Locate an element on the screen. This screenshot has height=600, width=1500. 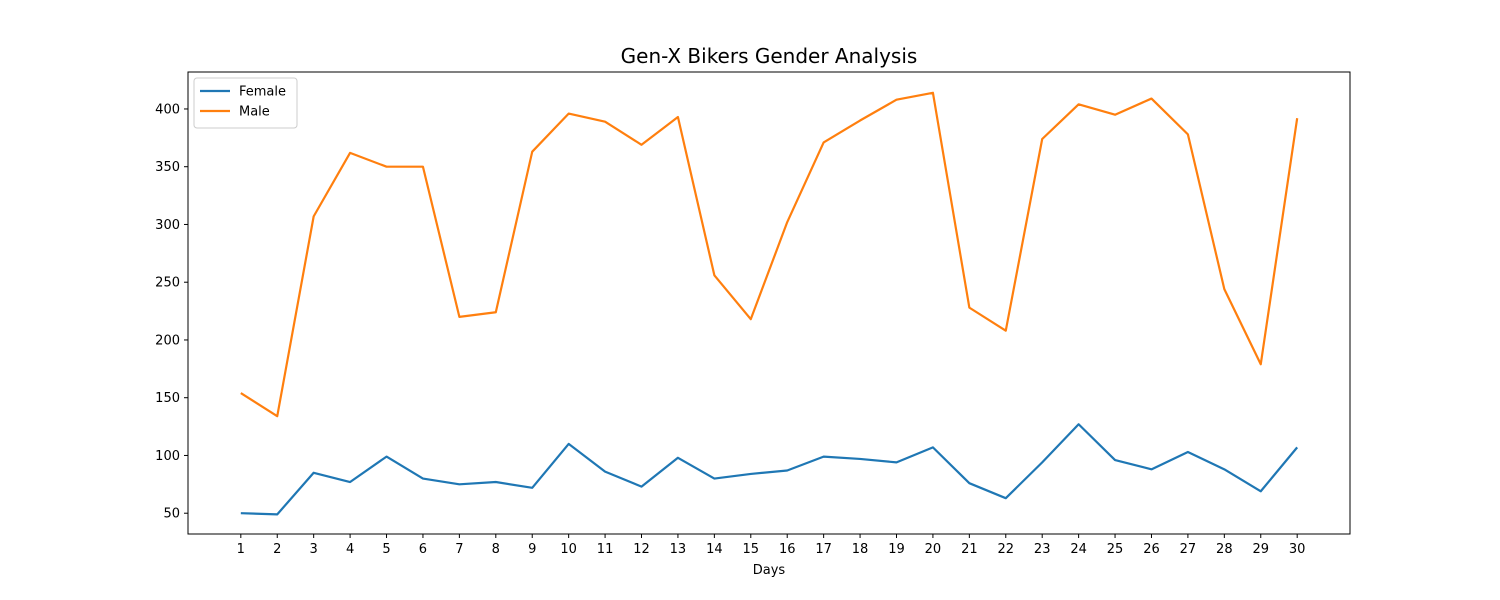
series-line-female is located at coordinates (769, 469).